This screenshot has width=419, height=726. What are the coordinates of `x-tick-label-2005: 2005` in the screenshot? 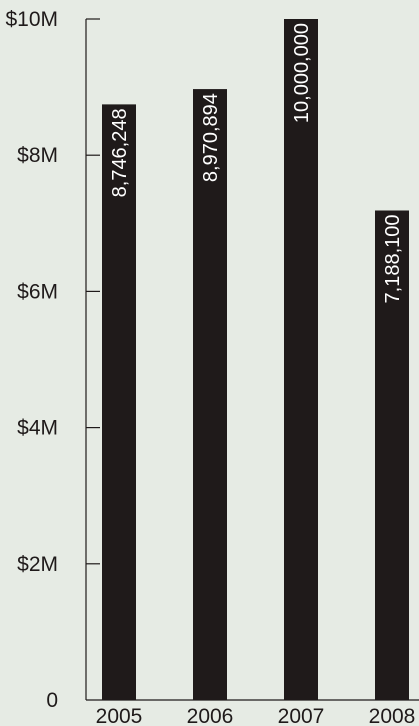 It's located at (119, 715).